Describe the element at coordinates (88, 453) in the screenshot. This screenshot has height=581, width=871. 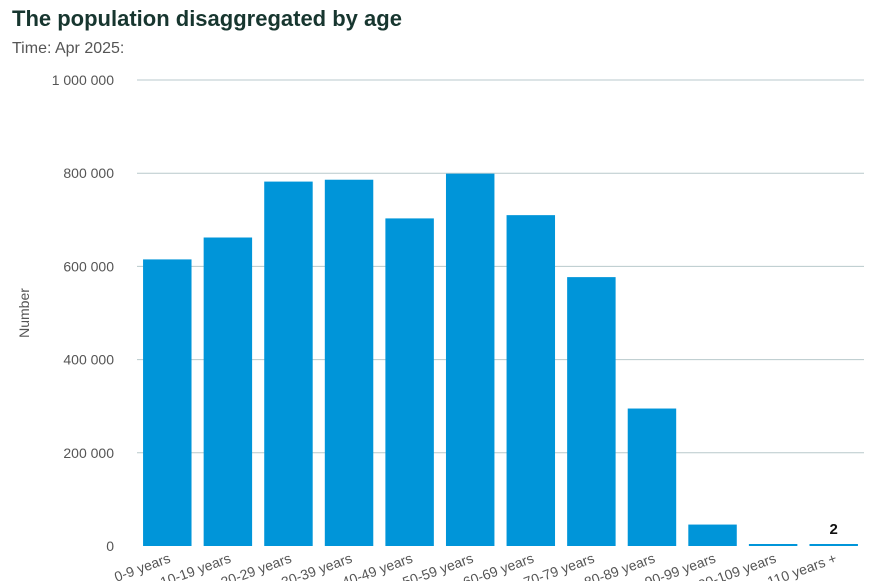
I see `y-tick-label: 200 000` at that location.